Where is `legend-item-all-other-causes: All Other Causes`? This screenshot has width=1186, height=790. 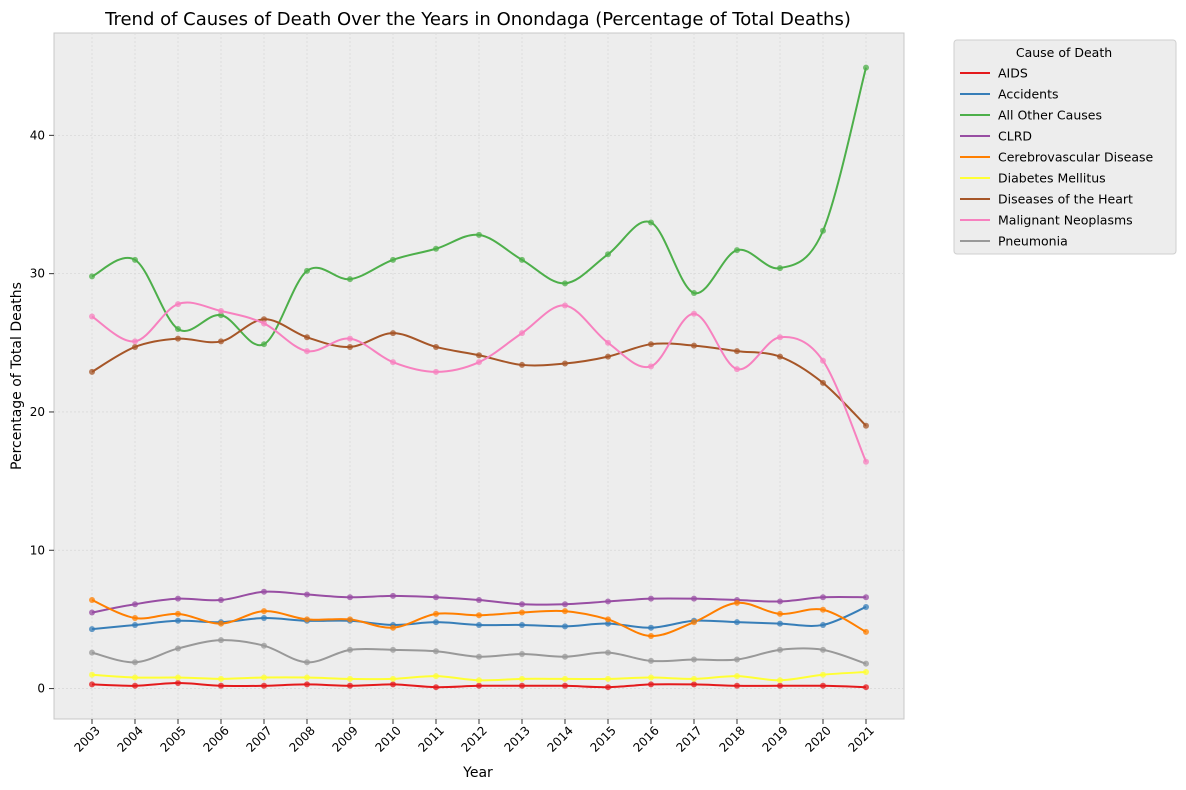 legend-item-all-other-causes: All Other Causes is located at coordinates (1031, 115).